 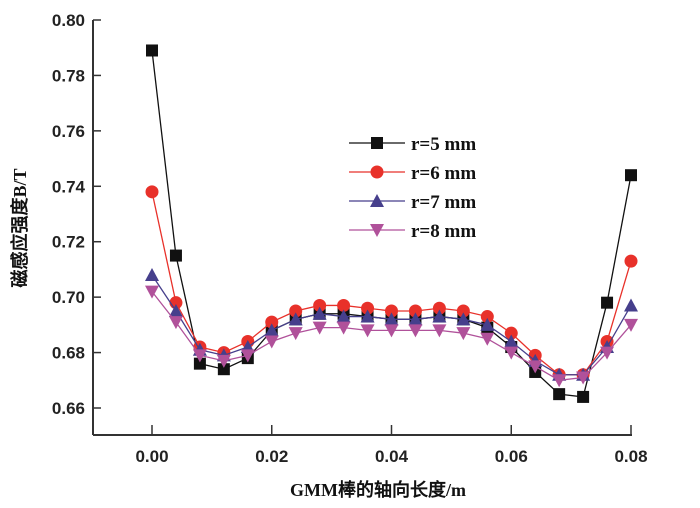 What do you see at coordinates (271, 456) in the screenshot?
I see `x-tick-label: 0.02` at bounding box center [271, 456].